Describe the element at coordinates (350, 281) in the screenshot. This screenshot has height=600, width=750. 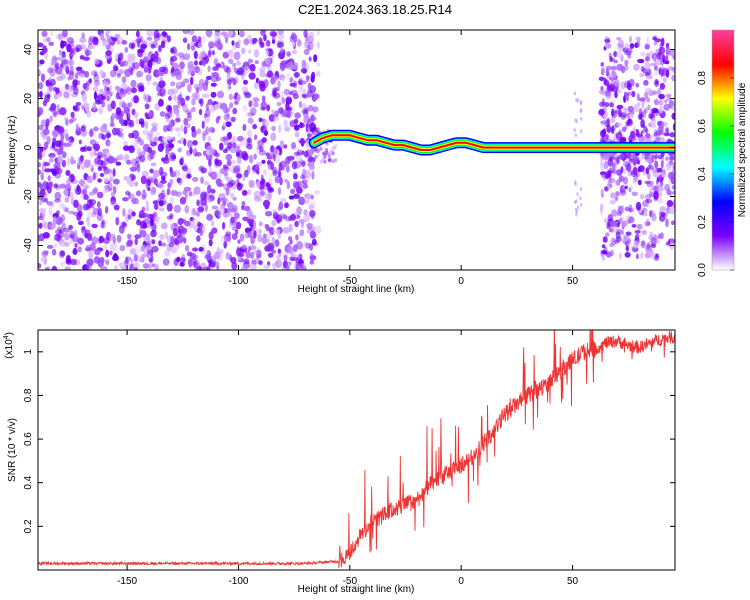
I see `spectrogram-xtick-label: -50` at that location.